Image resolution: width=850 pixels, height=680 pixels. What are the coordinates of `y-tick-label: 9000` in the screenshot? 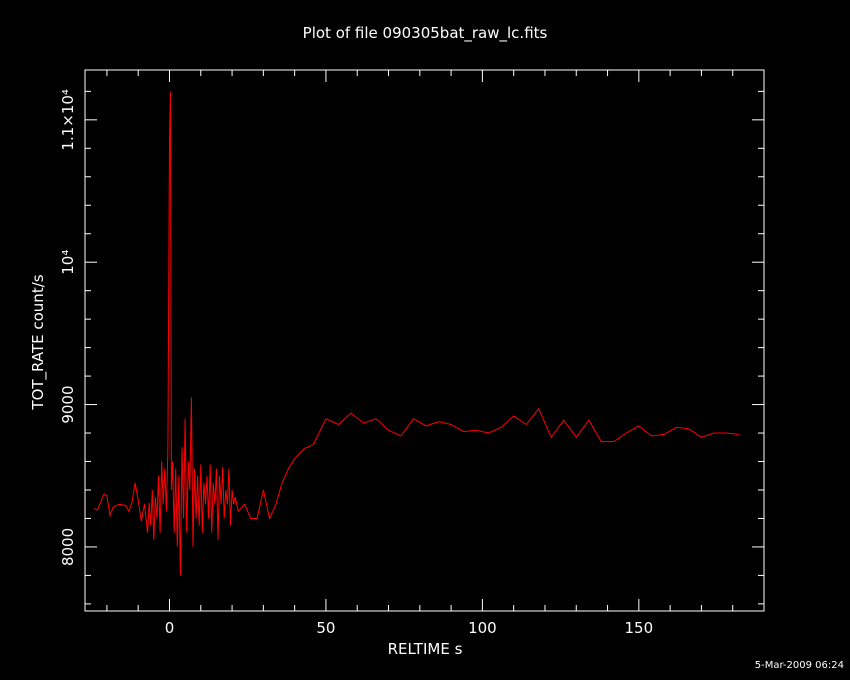 It's located at (68, 404).